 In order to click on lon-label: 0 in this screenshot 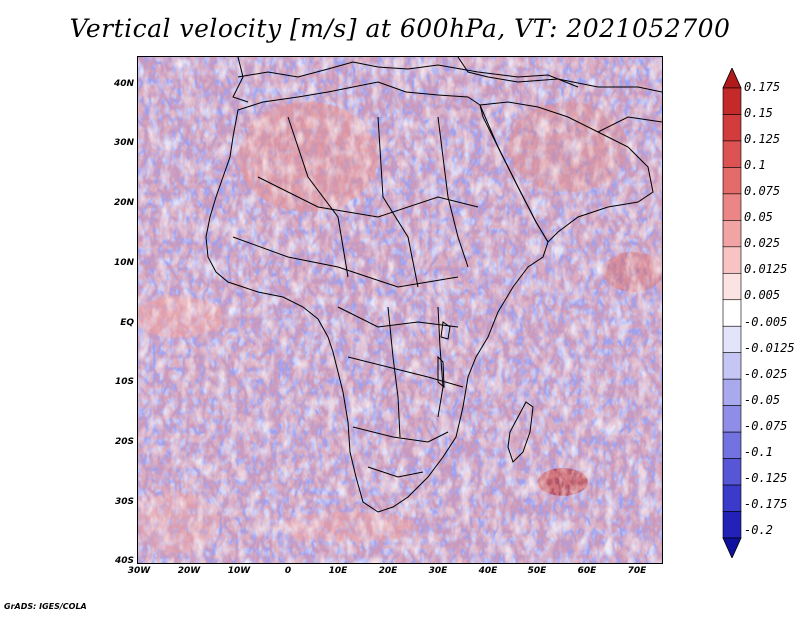, I will do `click(288, 571)`.